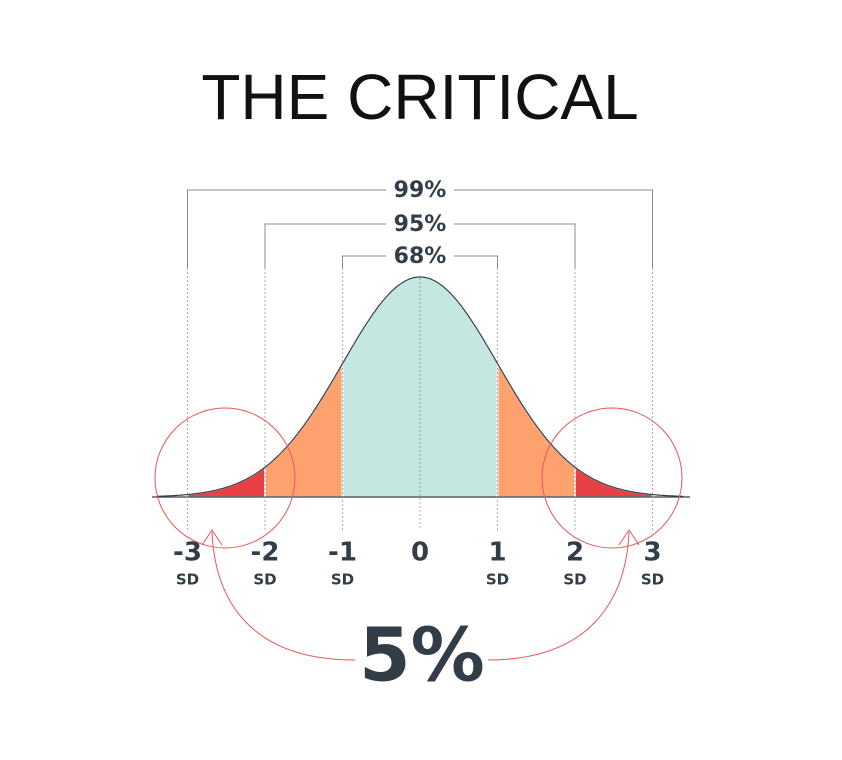 Image resolution: width=842 pixels, height=760 pixels. I want to click on bracket-label: 68%, so click(420, 256).